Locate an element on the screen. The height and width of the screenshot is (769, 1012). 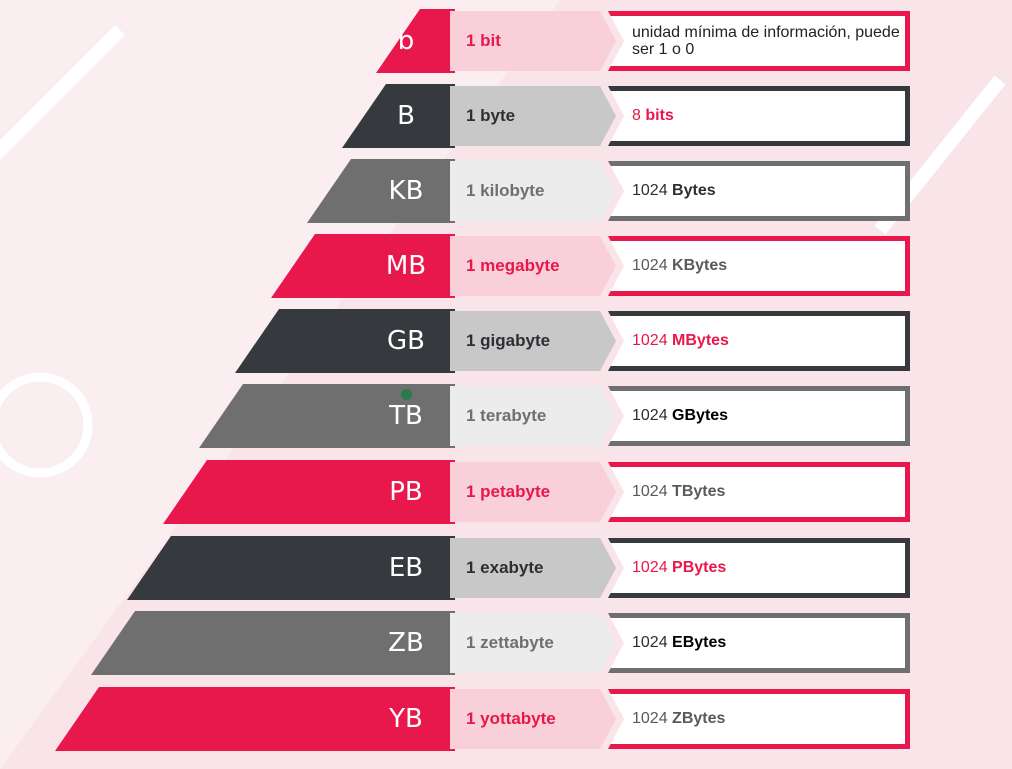
equivalence-unit: bits is located at coordinates (659, 115).